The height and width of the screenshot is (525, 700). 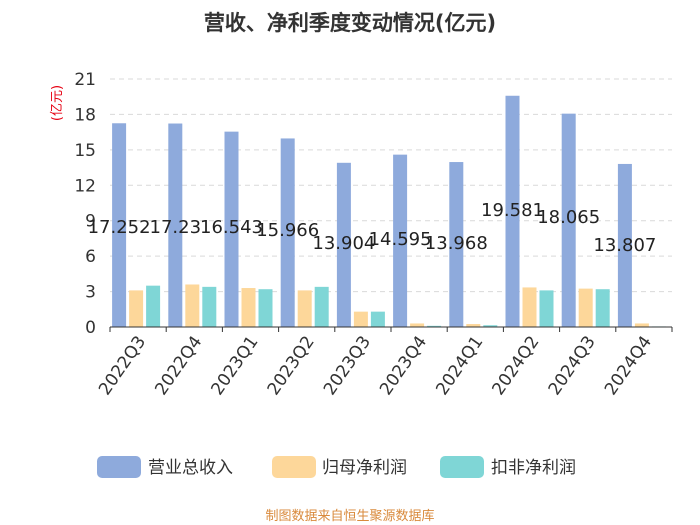 I want to click on bar-2024Q1-s2, so click(x=490, y=326).